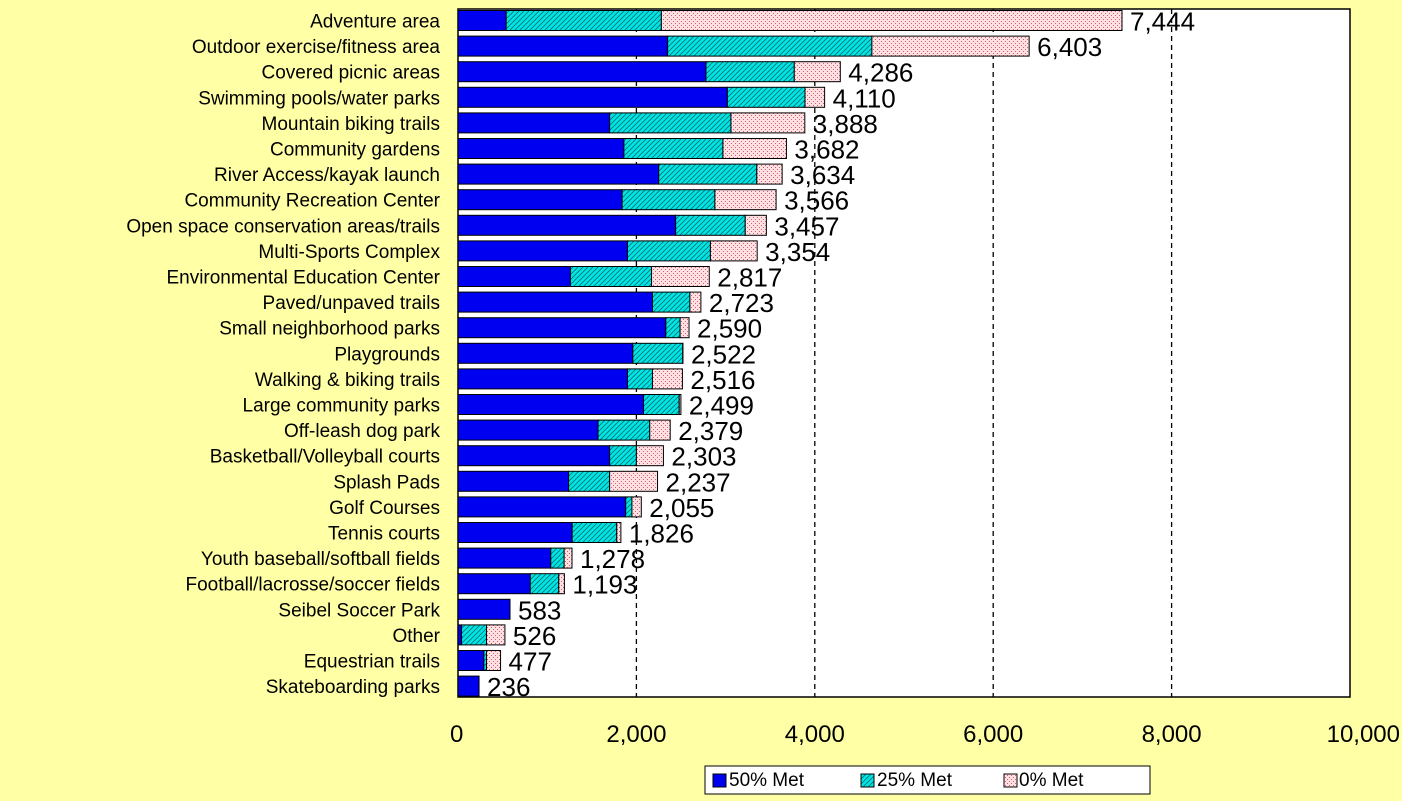 The width and height of the screenshot is (1402, 801). What do you see at coordinates (534, 123) in the screenshot?
I see `bar-50-met-mountain-biking-trails` at bounding box center [534, 123].